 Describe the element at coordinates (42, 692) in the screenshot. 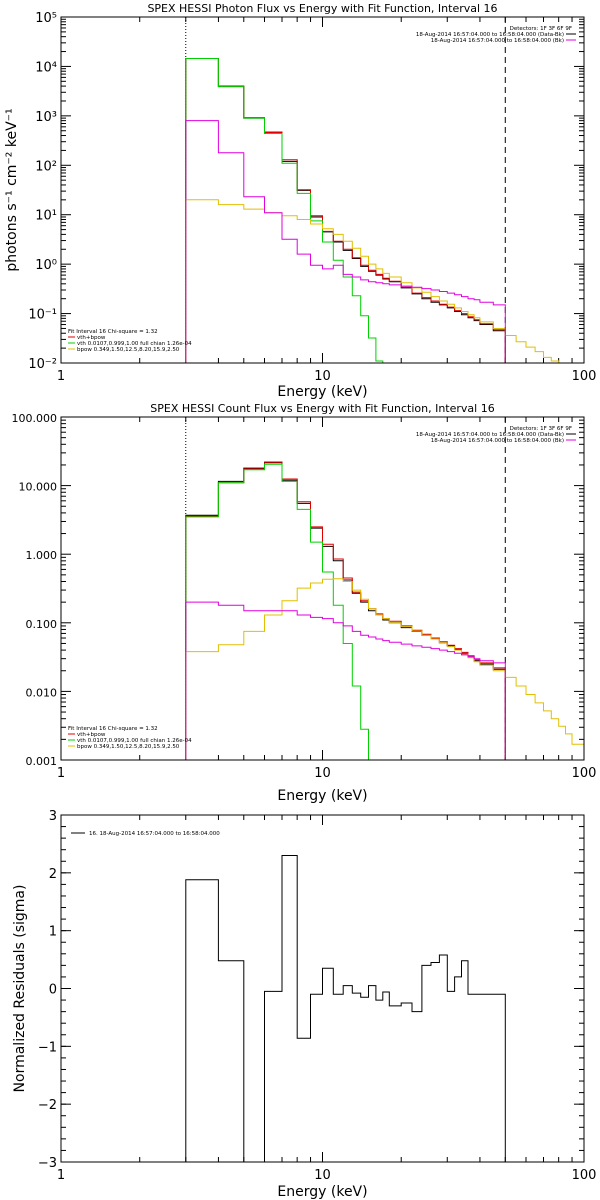

I see `y-tick-label: 0.010` at that location.